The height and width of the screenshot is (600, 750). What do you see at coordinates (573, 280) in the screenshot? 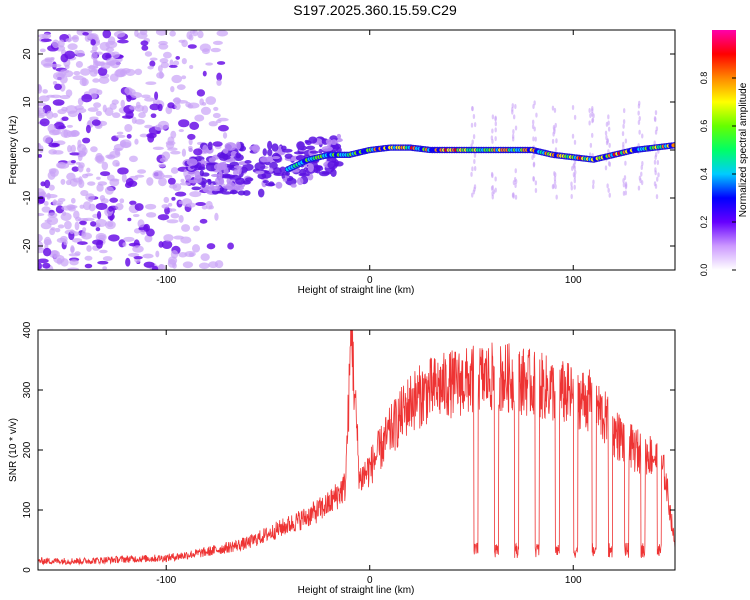
I see `x-tick-label: 100` at bounding box center [573, 280].